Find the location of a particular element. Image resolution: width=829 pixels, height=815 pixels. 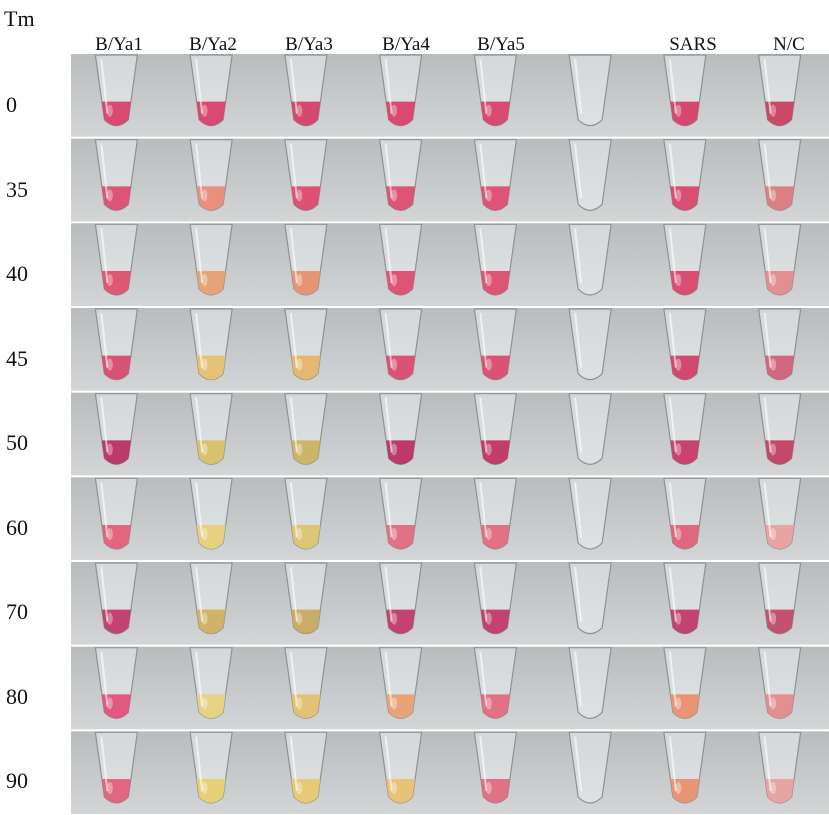

column-label-b-ya2: B/Ya2 is located at coordinates (213, 44).